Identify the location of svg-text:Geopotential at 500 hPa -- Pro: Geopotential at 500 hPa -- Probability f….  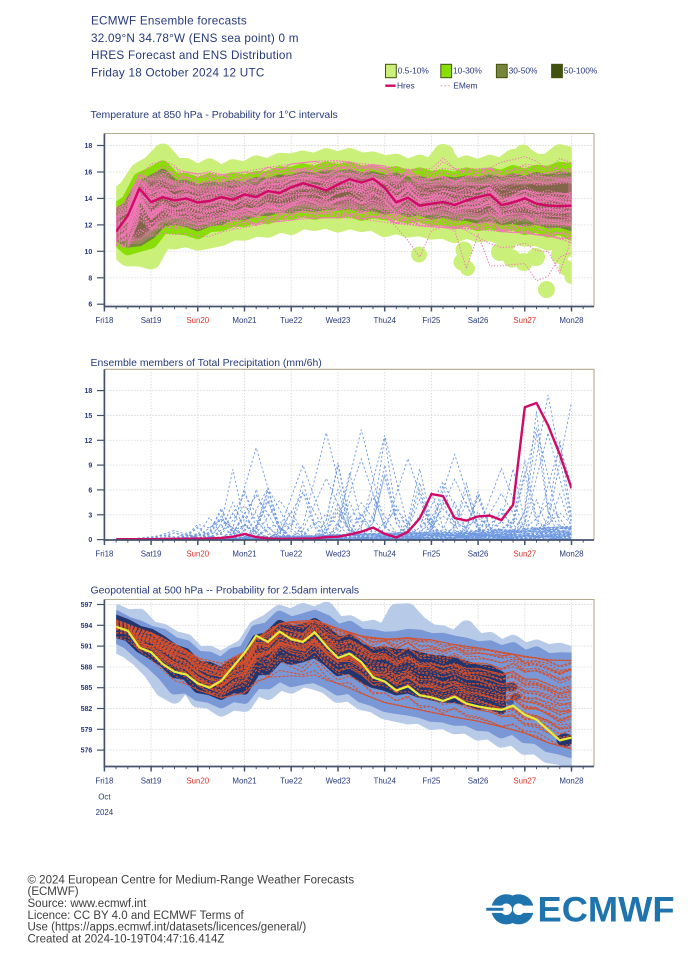
(225, 590).